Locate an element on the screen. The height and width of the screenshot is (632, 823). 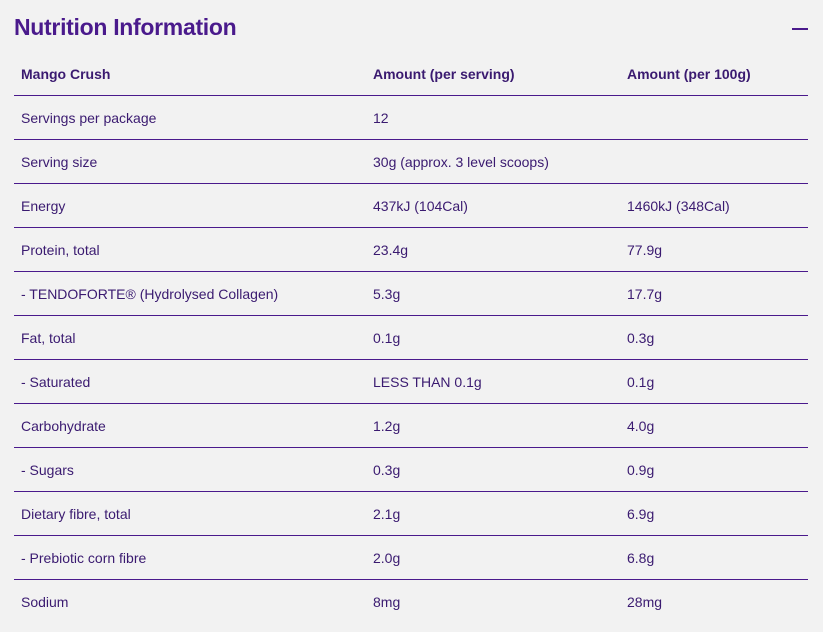
nutrient-name: Serving size is located at coordinates (190, 161).